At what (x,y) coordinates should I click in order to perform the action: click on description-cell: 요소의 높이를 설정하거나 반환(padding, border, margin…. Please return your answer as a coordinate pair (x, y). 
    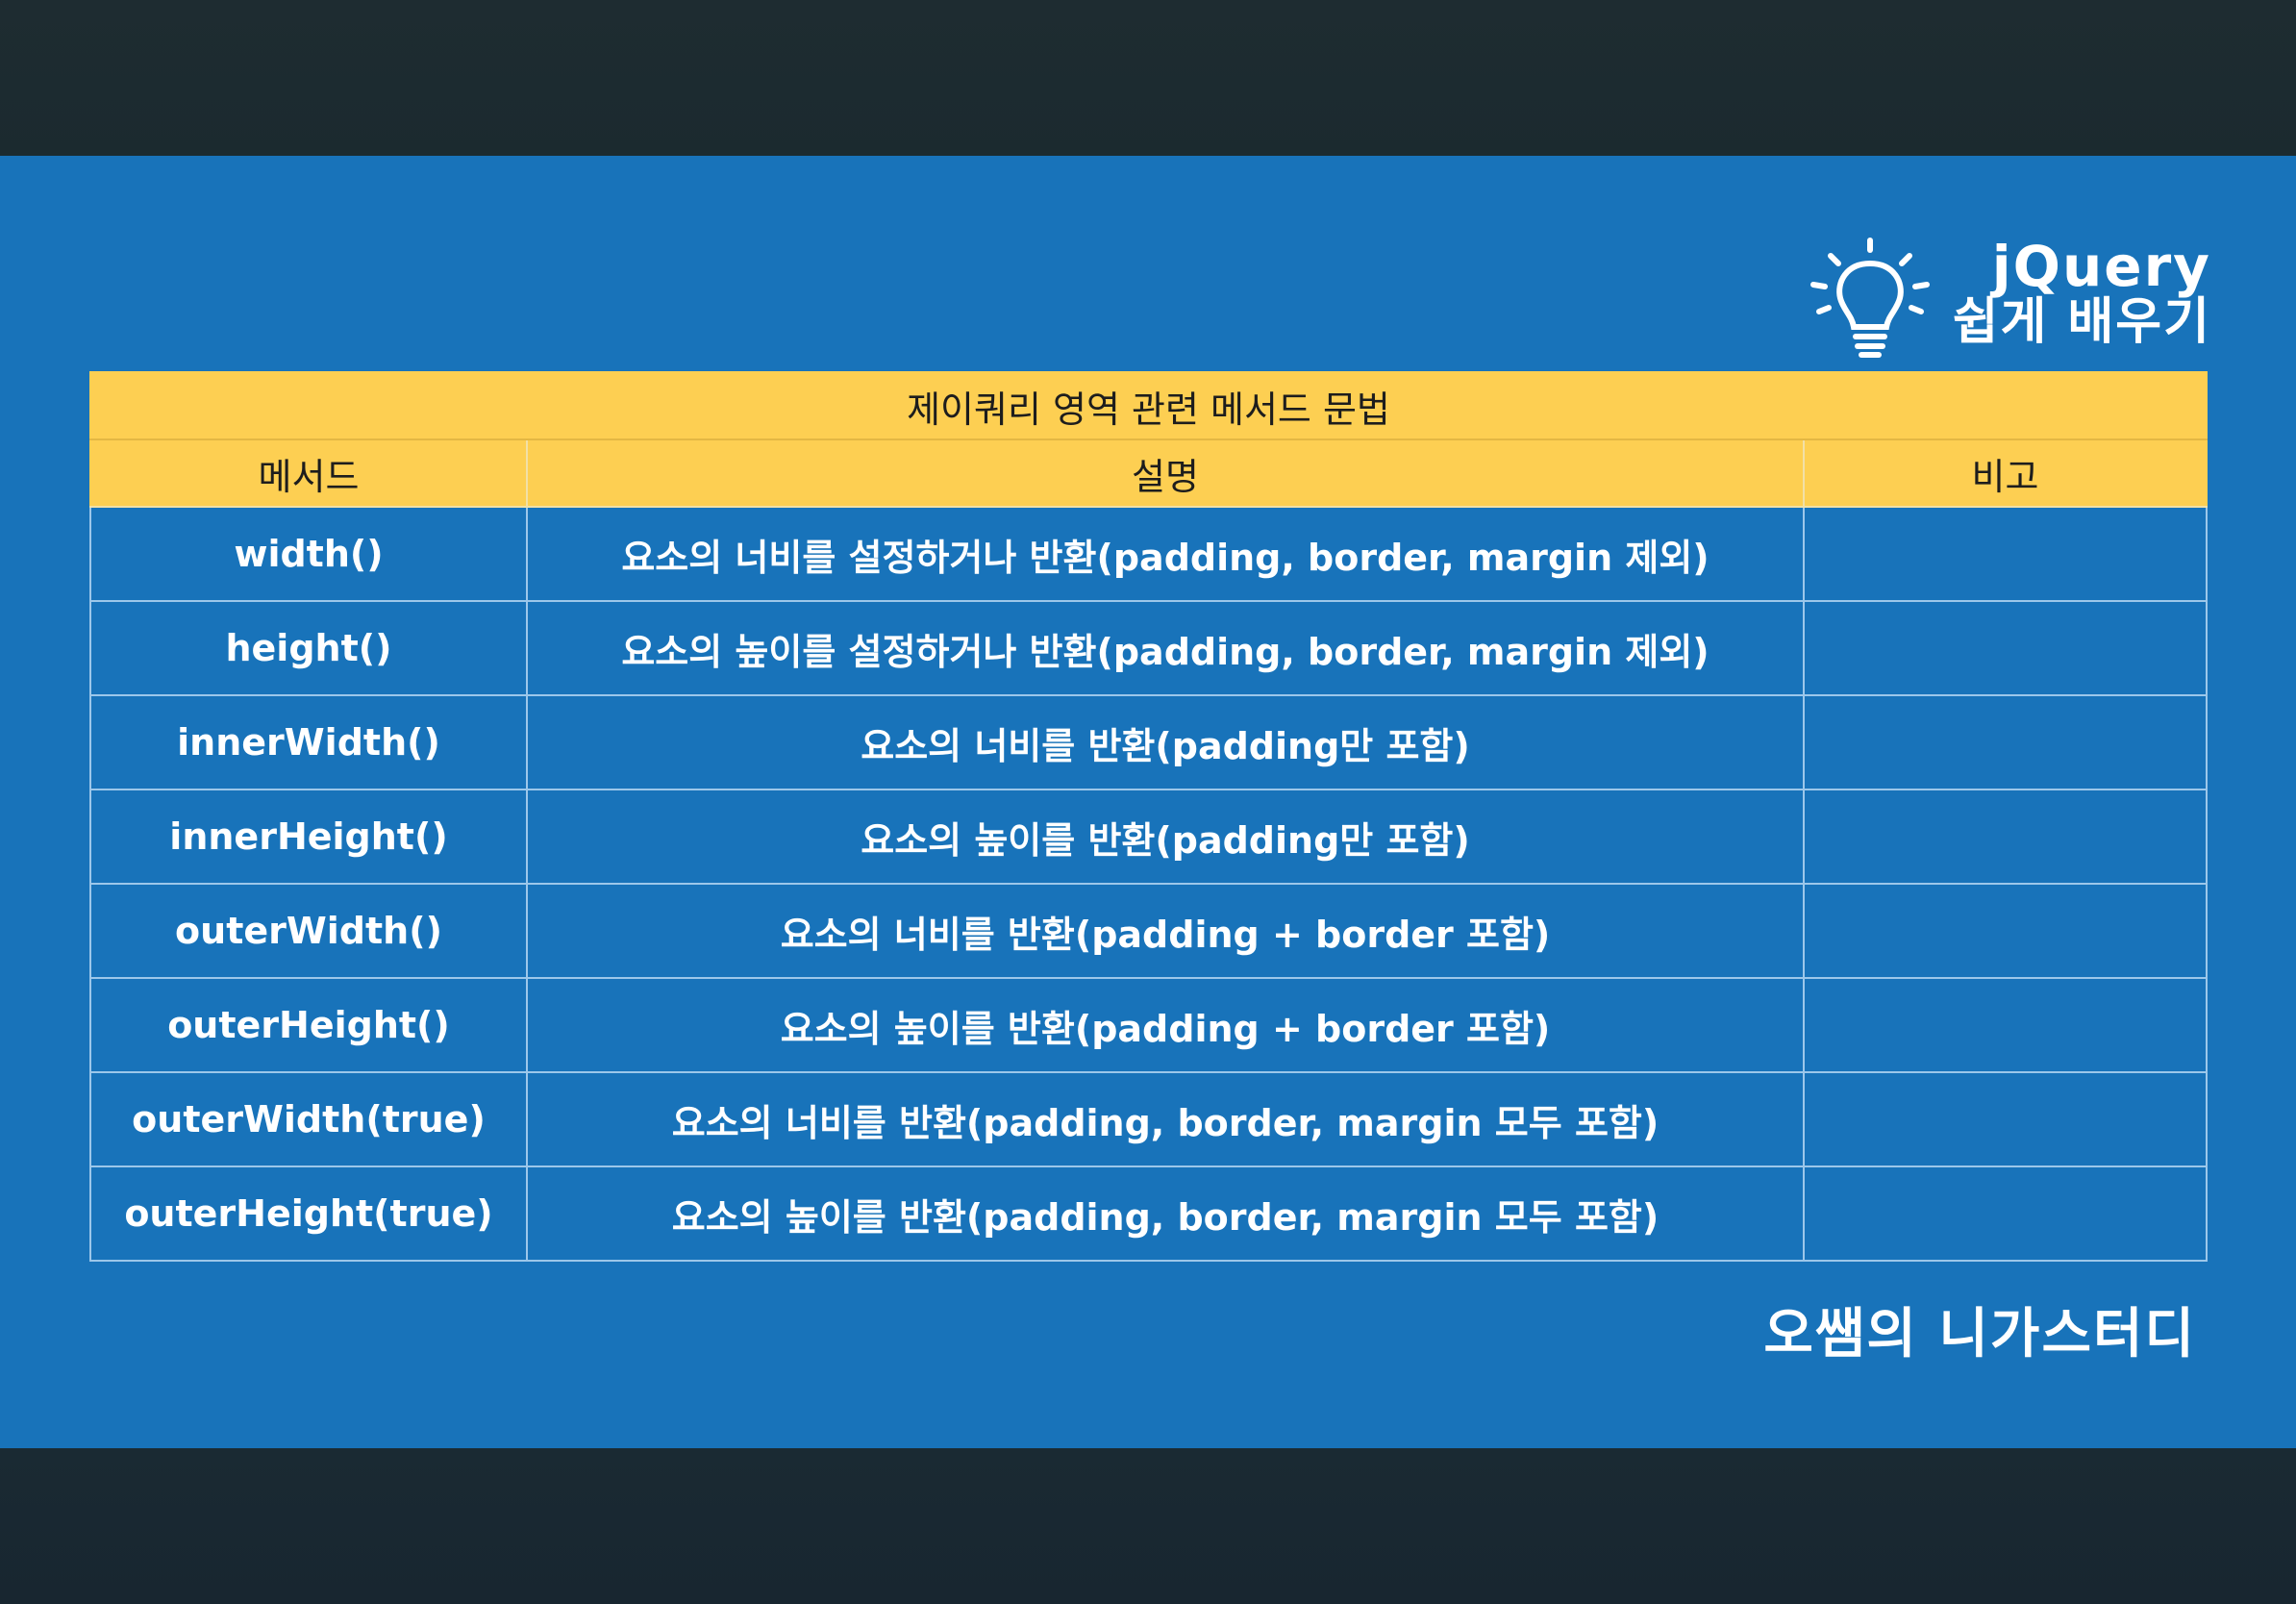
    Looking at the image, I should click on (1165, 648).